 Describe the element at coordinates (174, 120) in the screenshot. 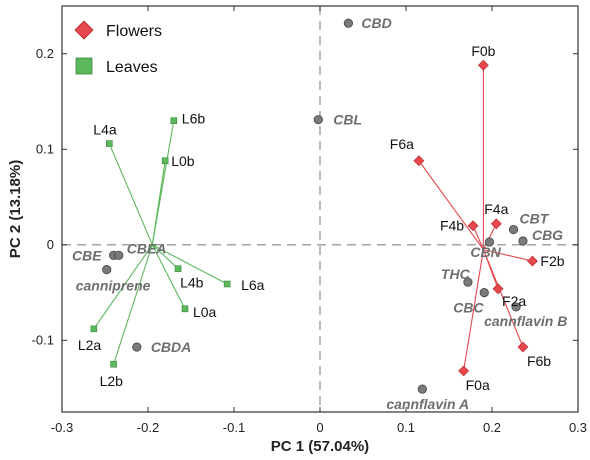

I see `point-L6b` at that location.